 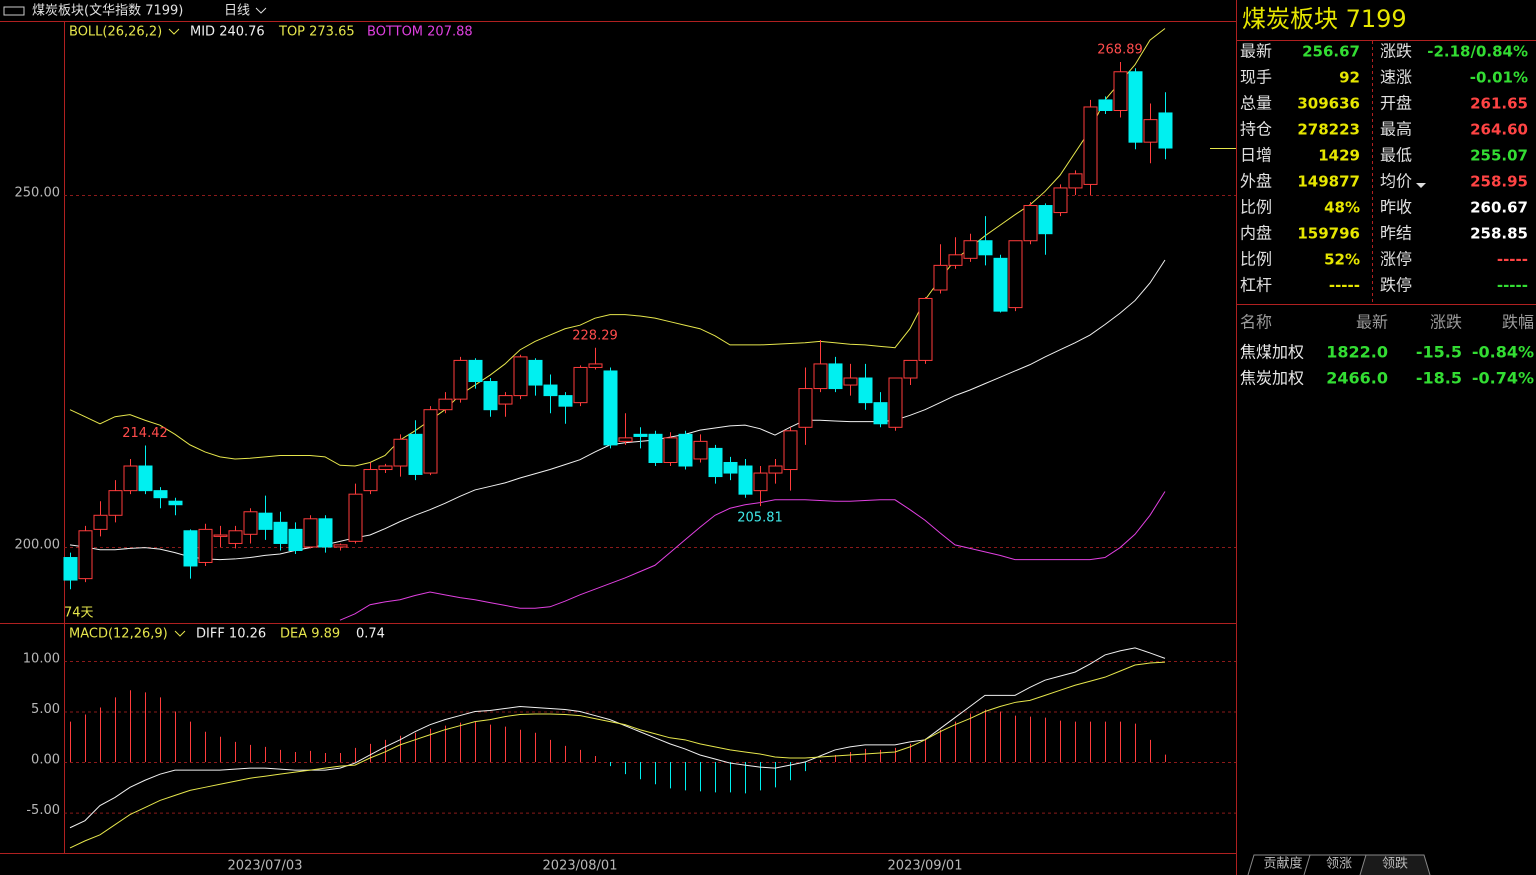 I want to click on quote-value: 261.65, so click(x=1499, y=104).